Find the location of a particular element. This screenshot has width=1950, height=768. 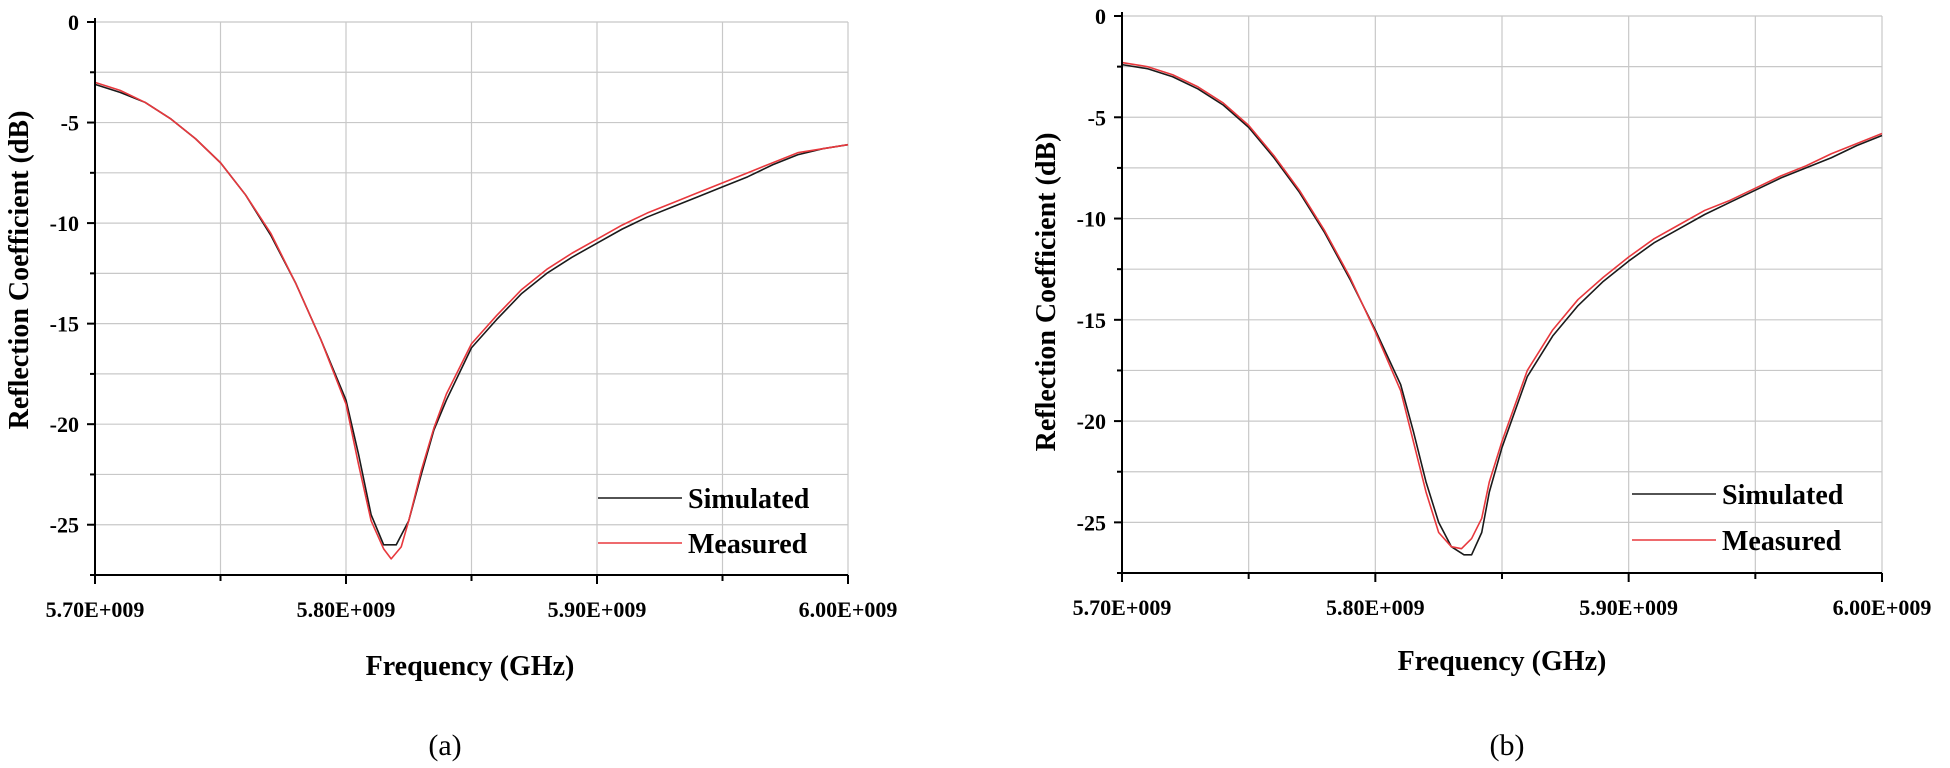

panel-label-b: (b) is located at coordinates (1507, 745).